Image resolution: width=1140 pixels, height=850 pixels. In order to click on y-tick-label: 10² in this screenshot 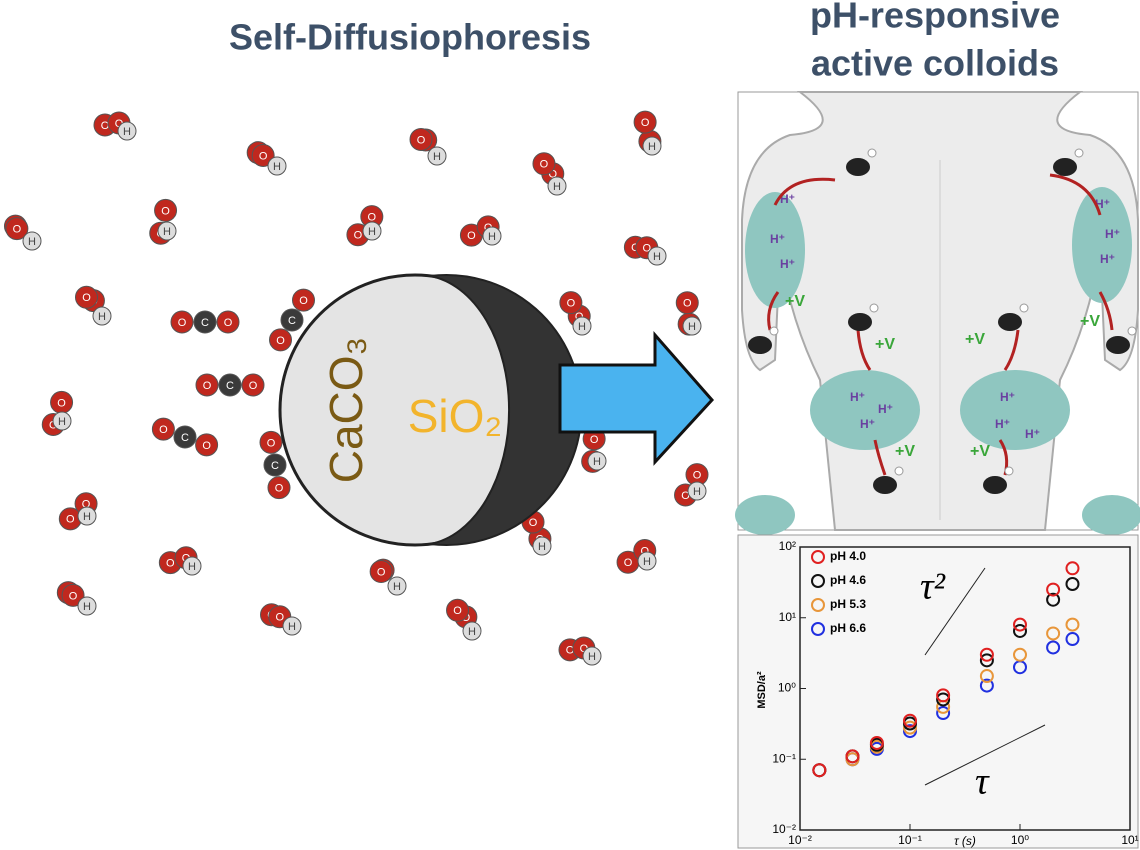, I will do `click(787, 546)`.